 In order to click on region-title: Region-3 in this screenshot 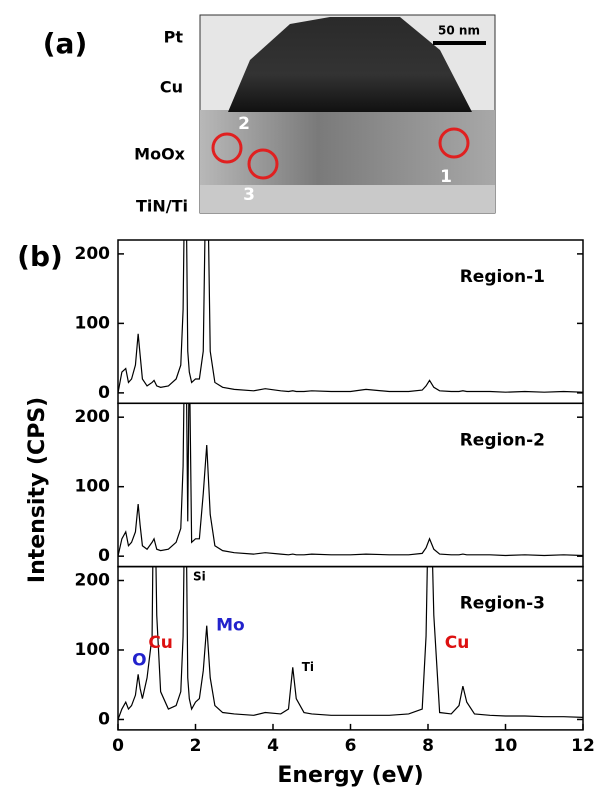, I will do `click(502, 604)`.